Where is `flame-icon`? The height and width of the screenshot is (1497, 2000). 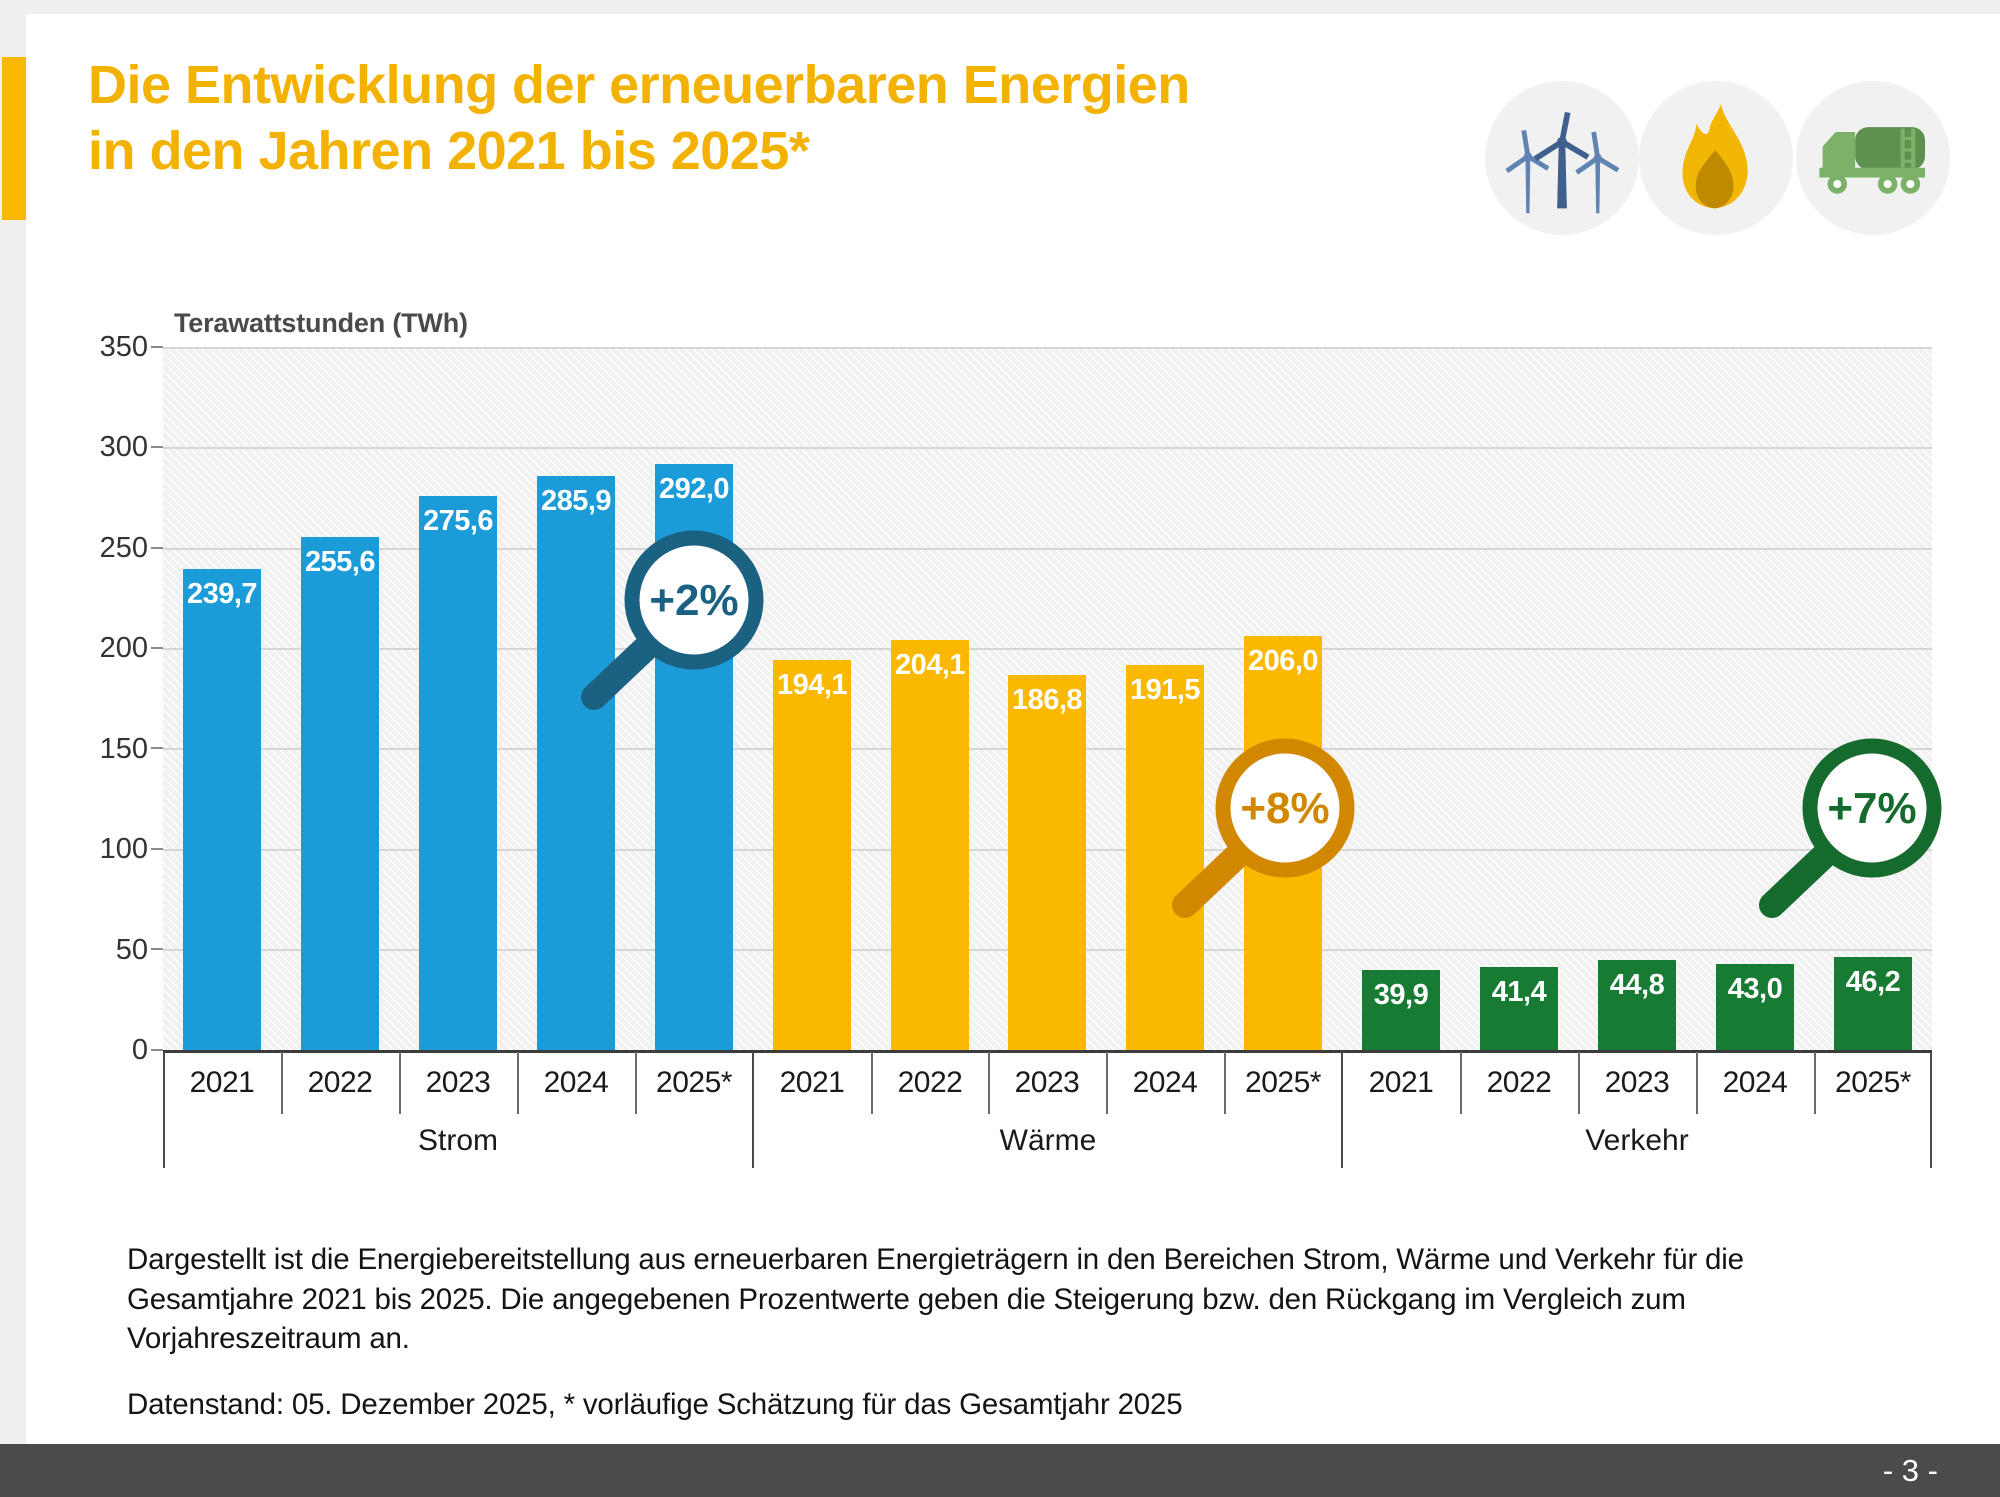 flame-icon is located at coordinates (1716, 158).